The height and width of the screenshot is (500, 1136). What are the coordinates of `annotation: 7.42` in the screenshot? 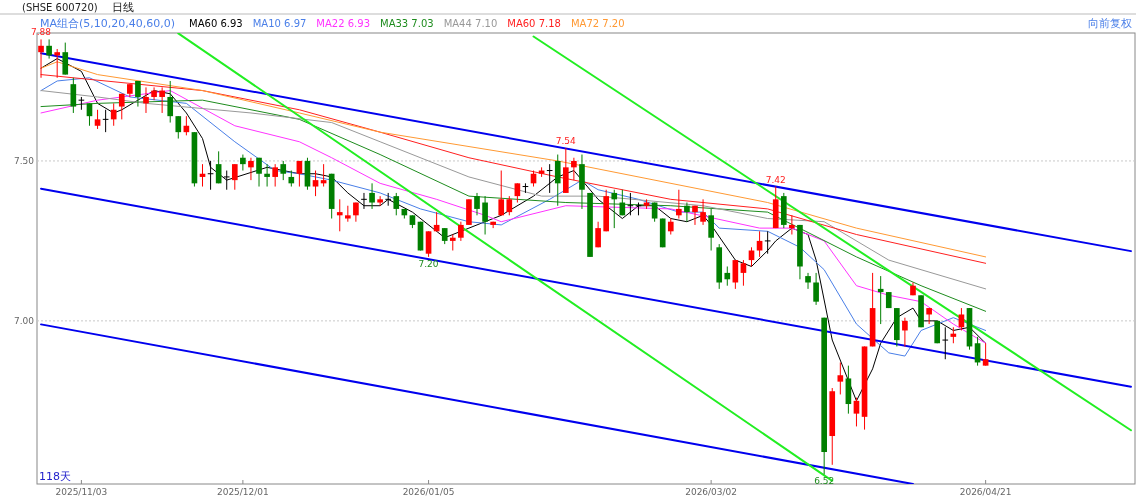 It's located at (775, 179).